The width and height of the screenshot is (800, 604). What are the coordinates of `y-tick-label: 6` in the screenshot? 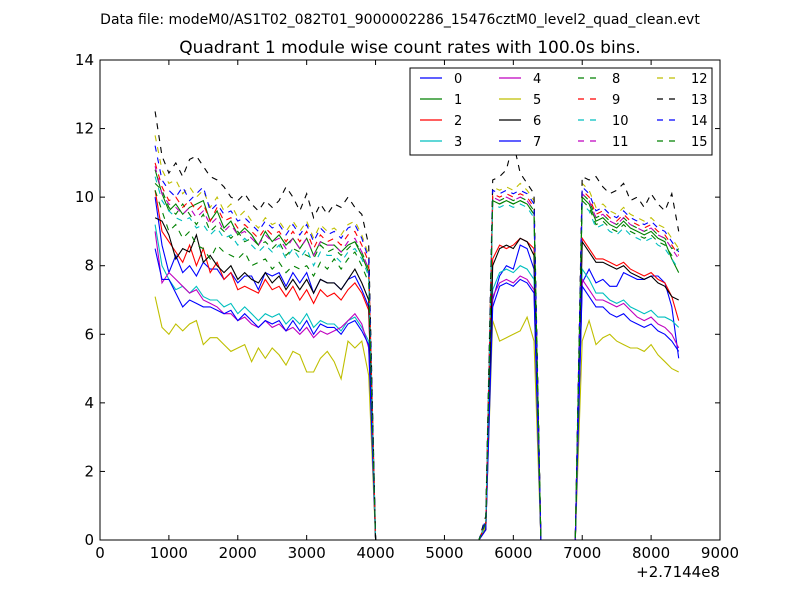 It's located at (89, 334).